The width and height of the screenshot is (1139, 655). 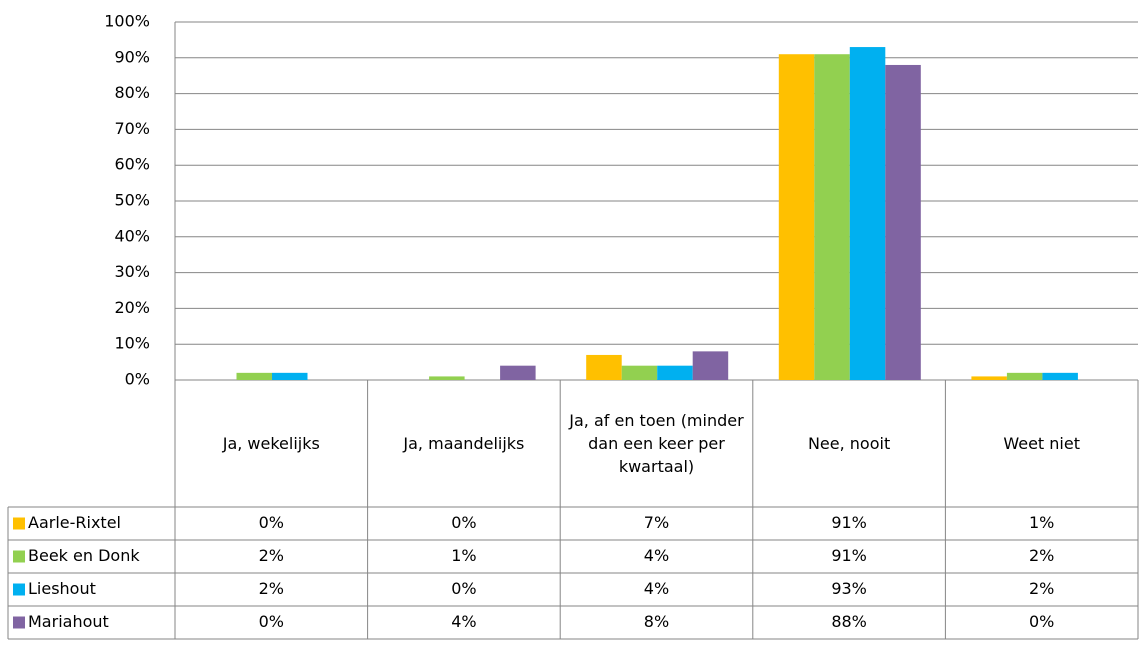 What do you see at coordinates (132, 271) in the screenshot?
I see `y-tick-label: 30%` at bounding box center [132, 271].